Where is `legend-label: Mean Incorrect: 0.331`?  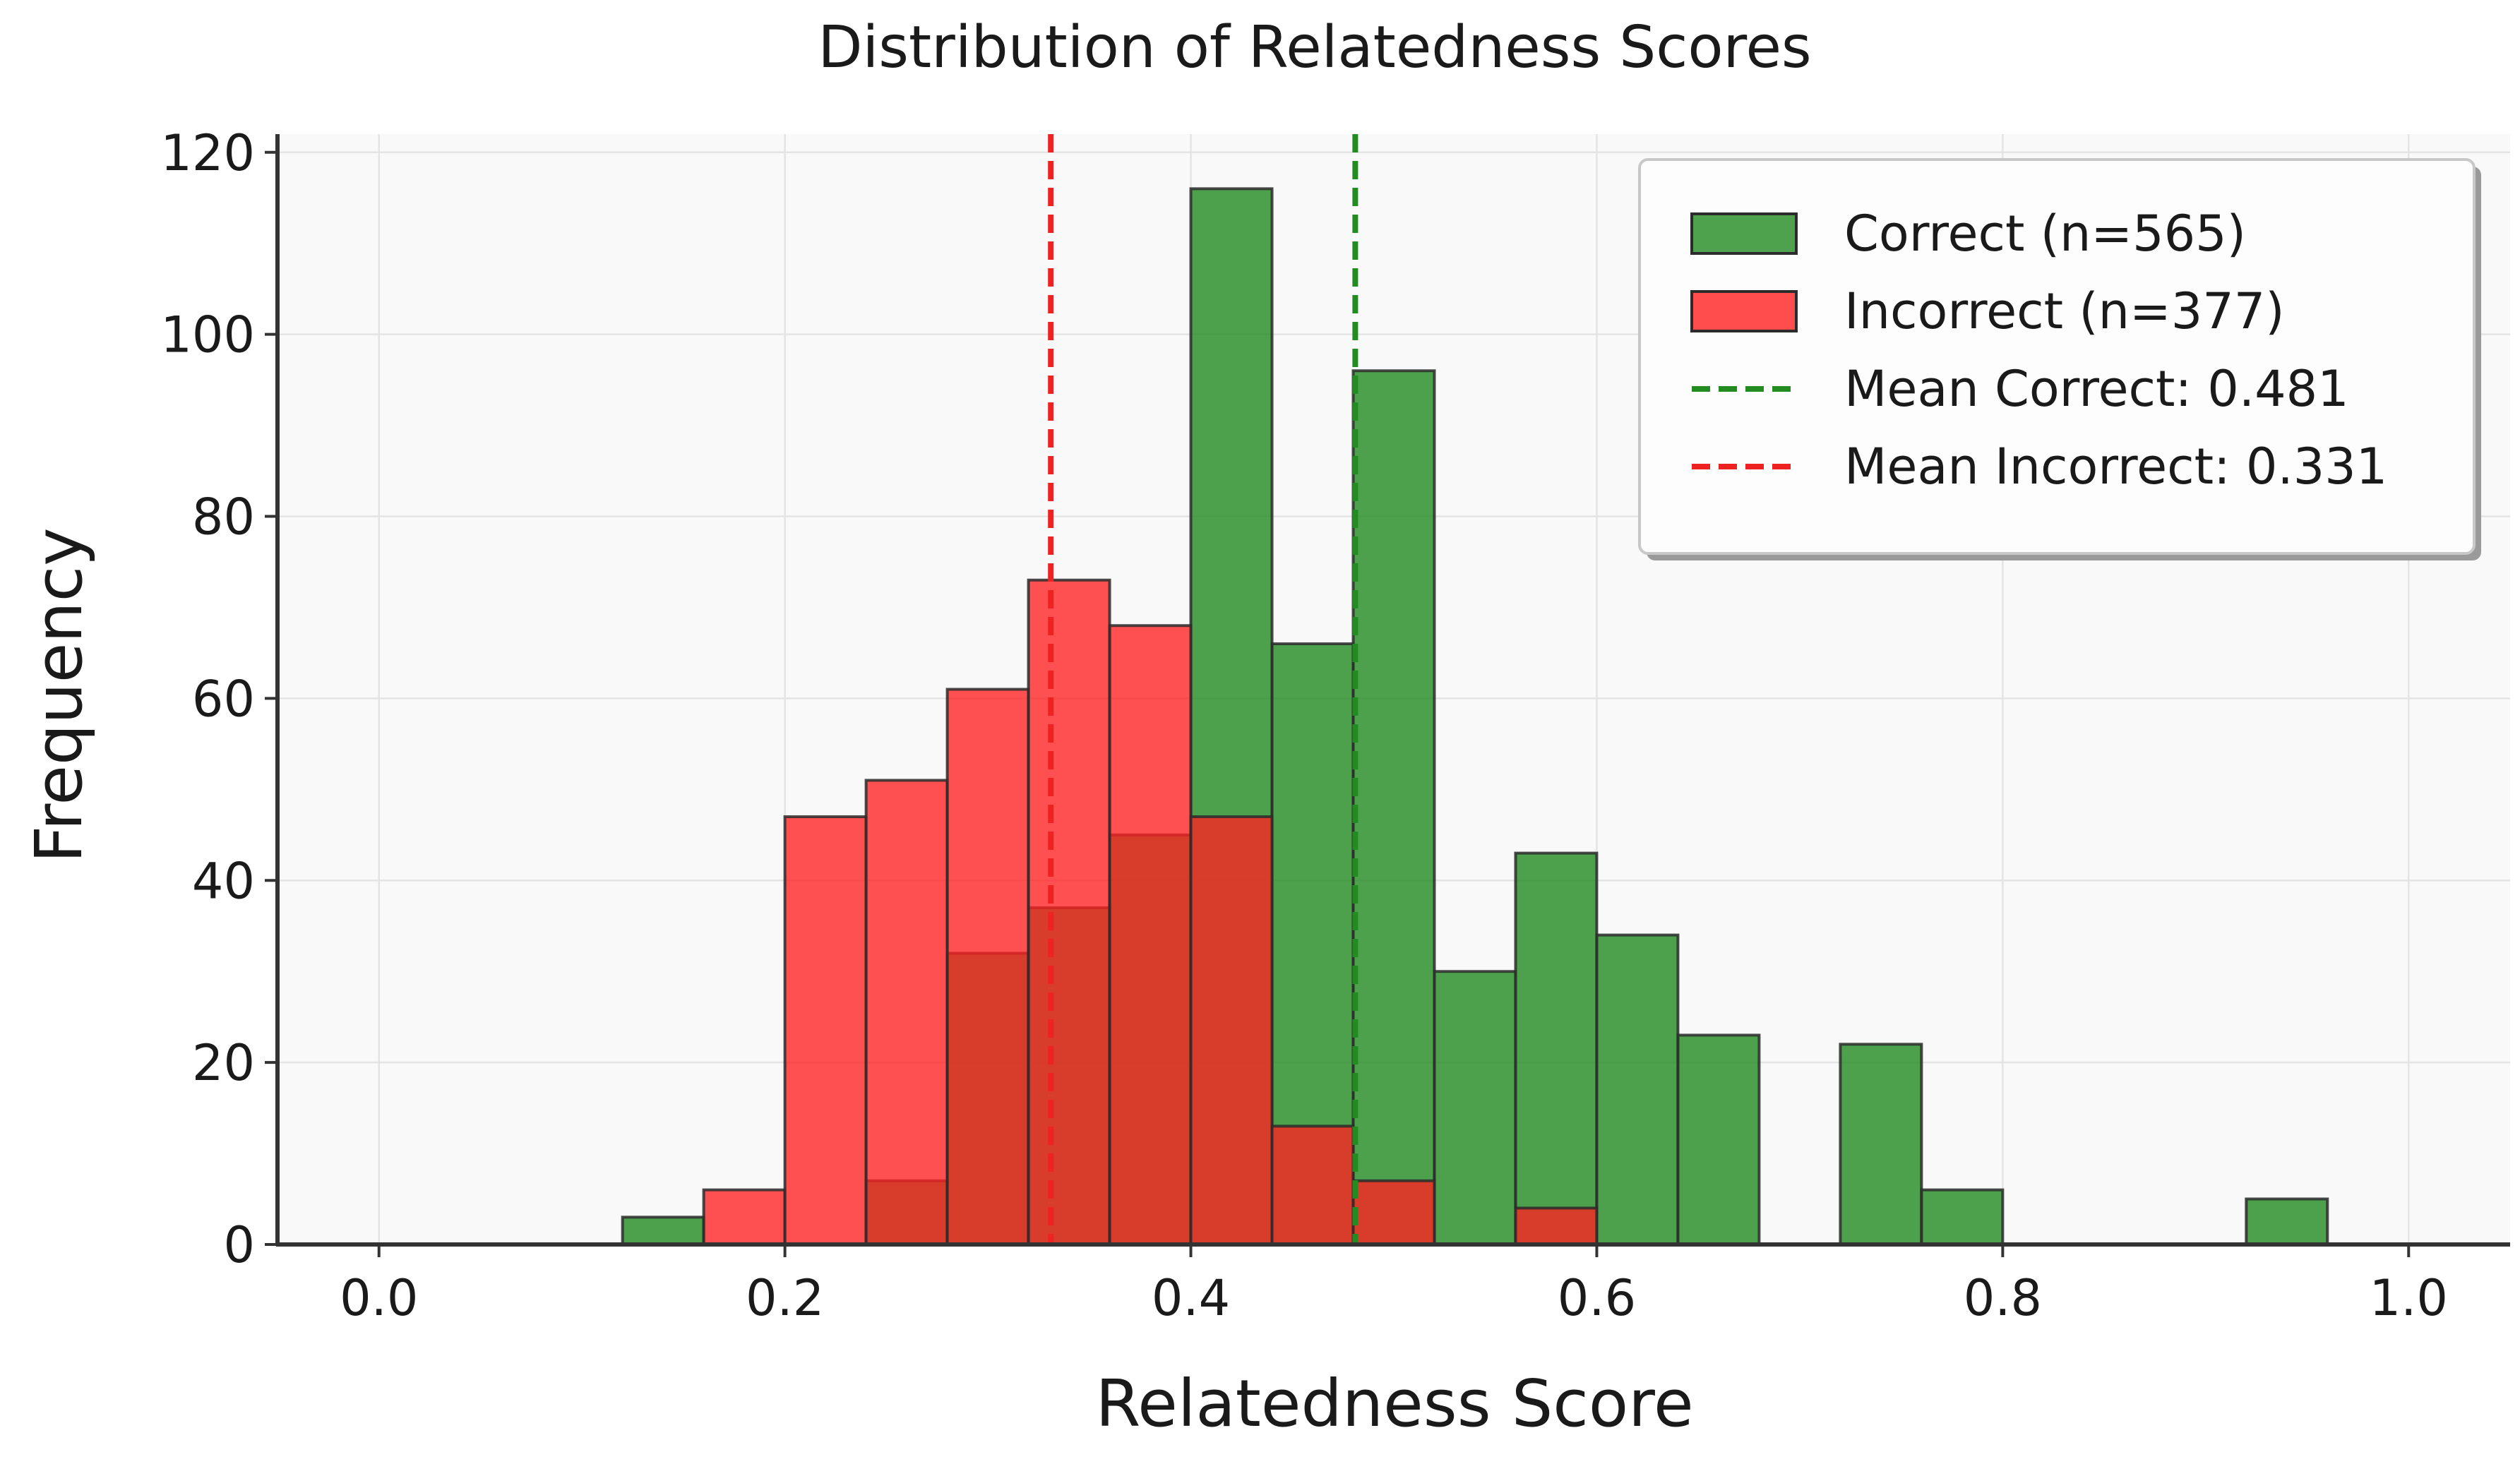 legend-label: Mean Incorrect: 0.331 is located at coordinates (2115, 467).